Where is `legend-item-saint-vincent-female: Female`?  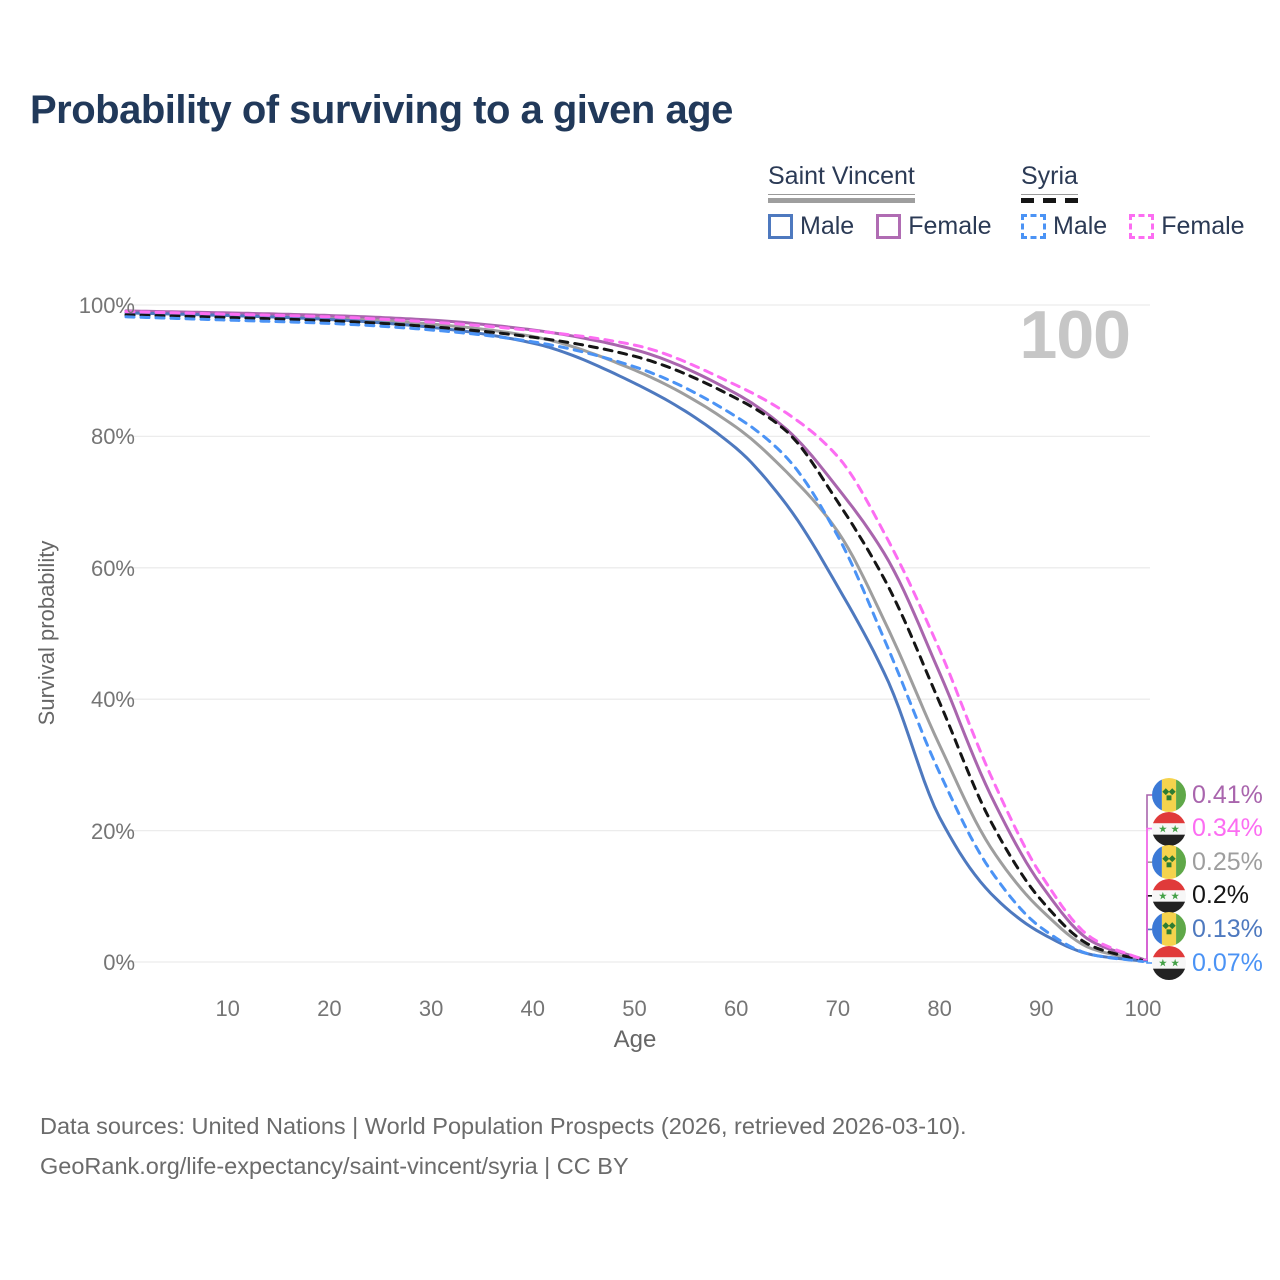 legend-item-saint-vincent-female: Female is located at coordinates (934, 226).